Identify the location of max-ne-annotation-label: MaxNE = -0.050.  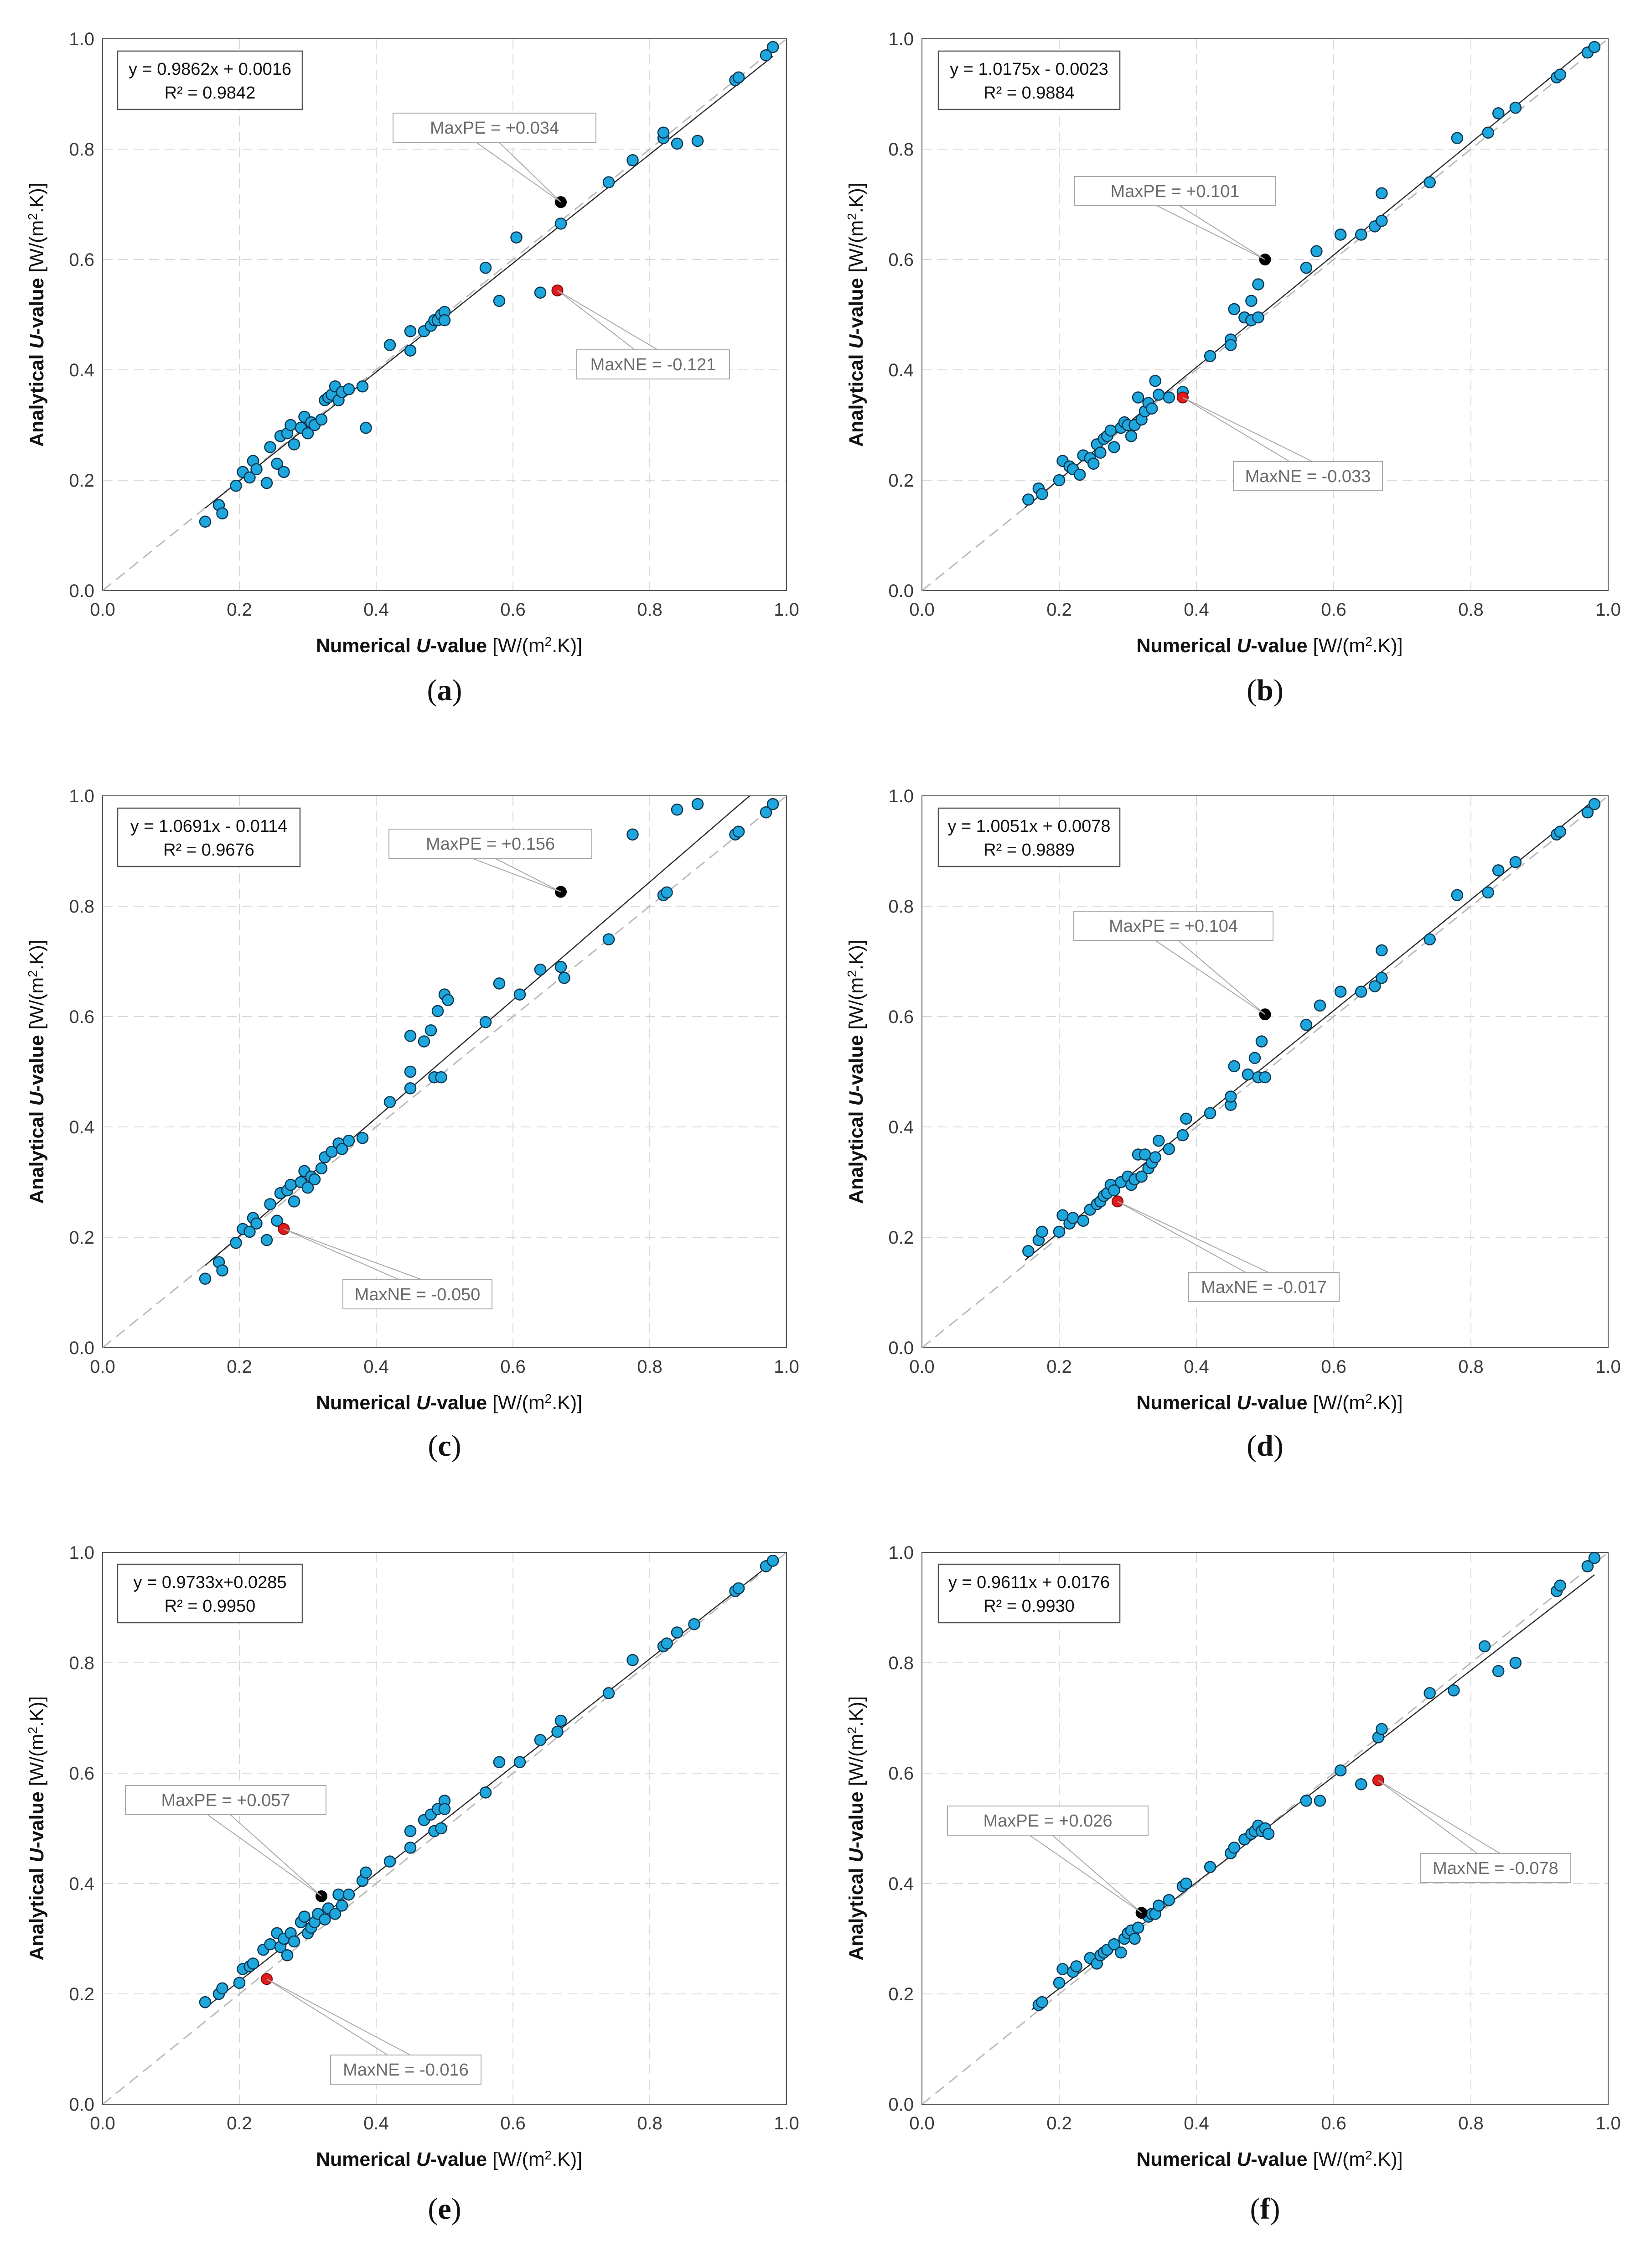
(418, 1294).